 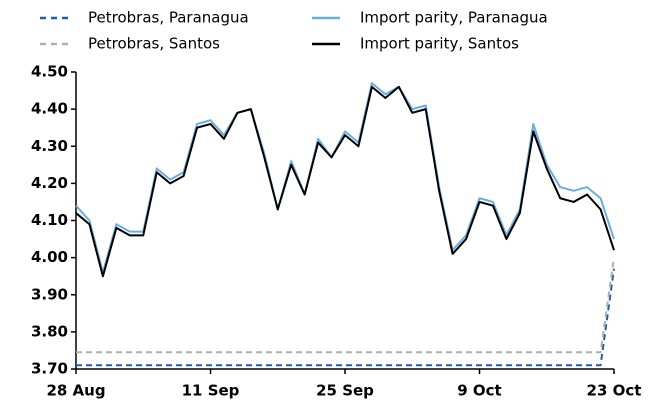 I want to click on y-tick-label: 4.30, so click(x=49, y=146).